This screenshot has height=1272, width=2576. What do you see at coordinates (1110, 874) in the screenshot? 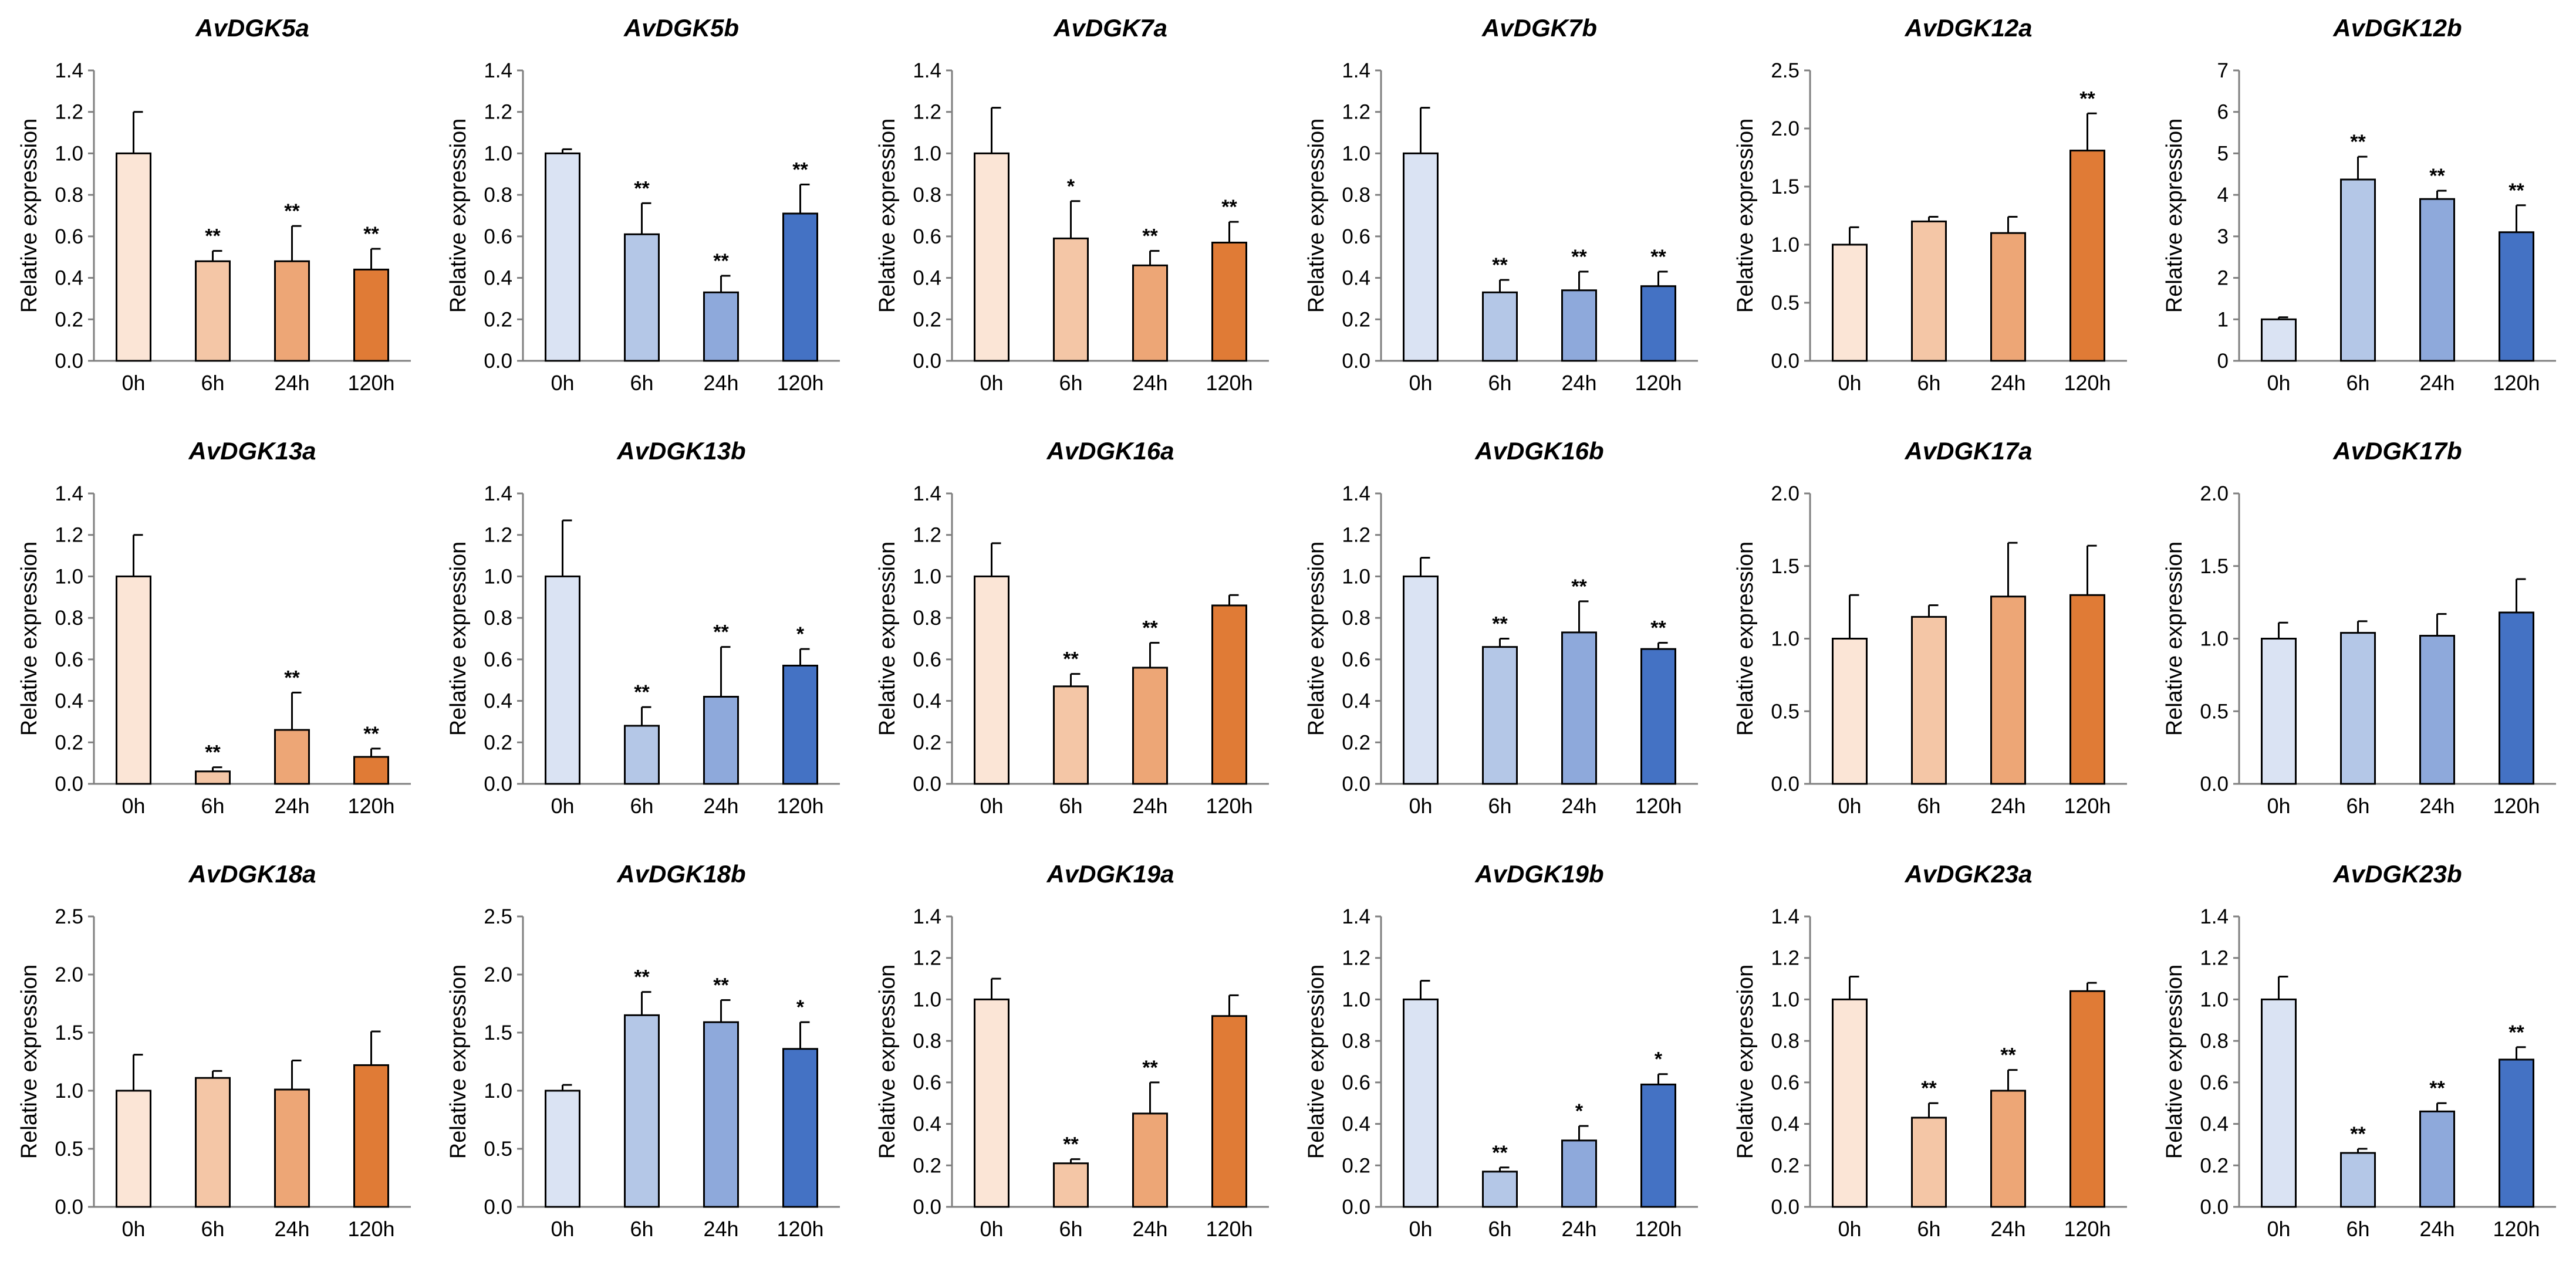
I see `chart-title: AvDGK19a` at bounding box center [1110, 874].